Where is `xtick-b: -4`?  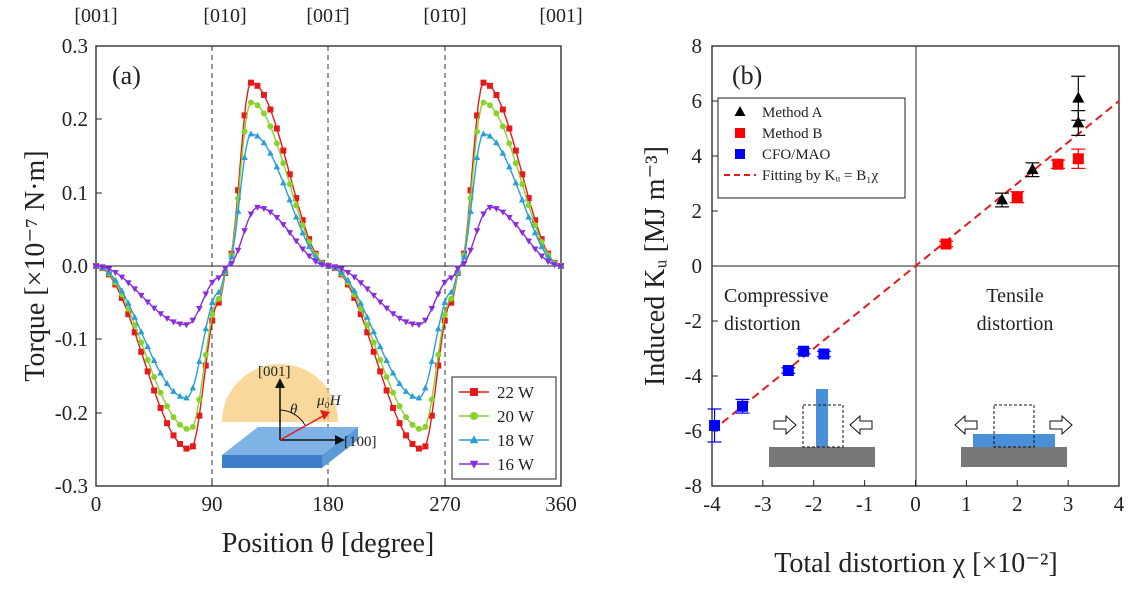 xtick-b: -4 is located at coordinates (712, 504).